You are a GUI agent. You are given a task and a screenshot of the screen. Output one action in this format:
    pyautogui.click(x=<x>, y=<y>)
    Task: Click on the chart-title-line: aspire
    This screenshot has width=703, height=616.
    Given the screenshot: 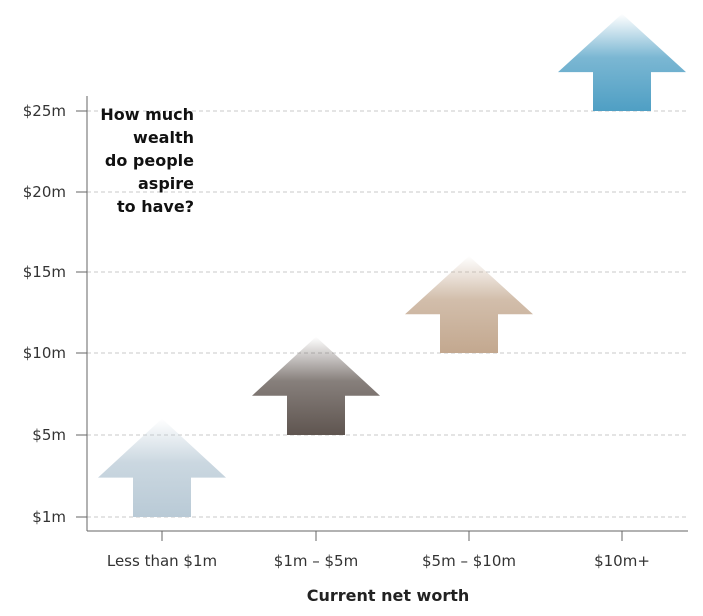 What is the action you would take?
    pyautogui.click(x=166, y=183)
    